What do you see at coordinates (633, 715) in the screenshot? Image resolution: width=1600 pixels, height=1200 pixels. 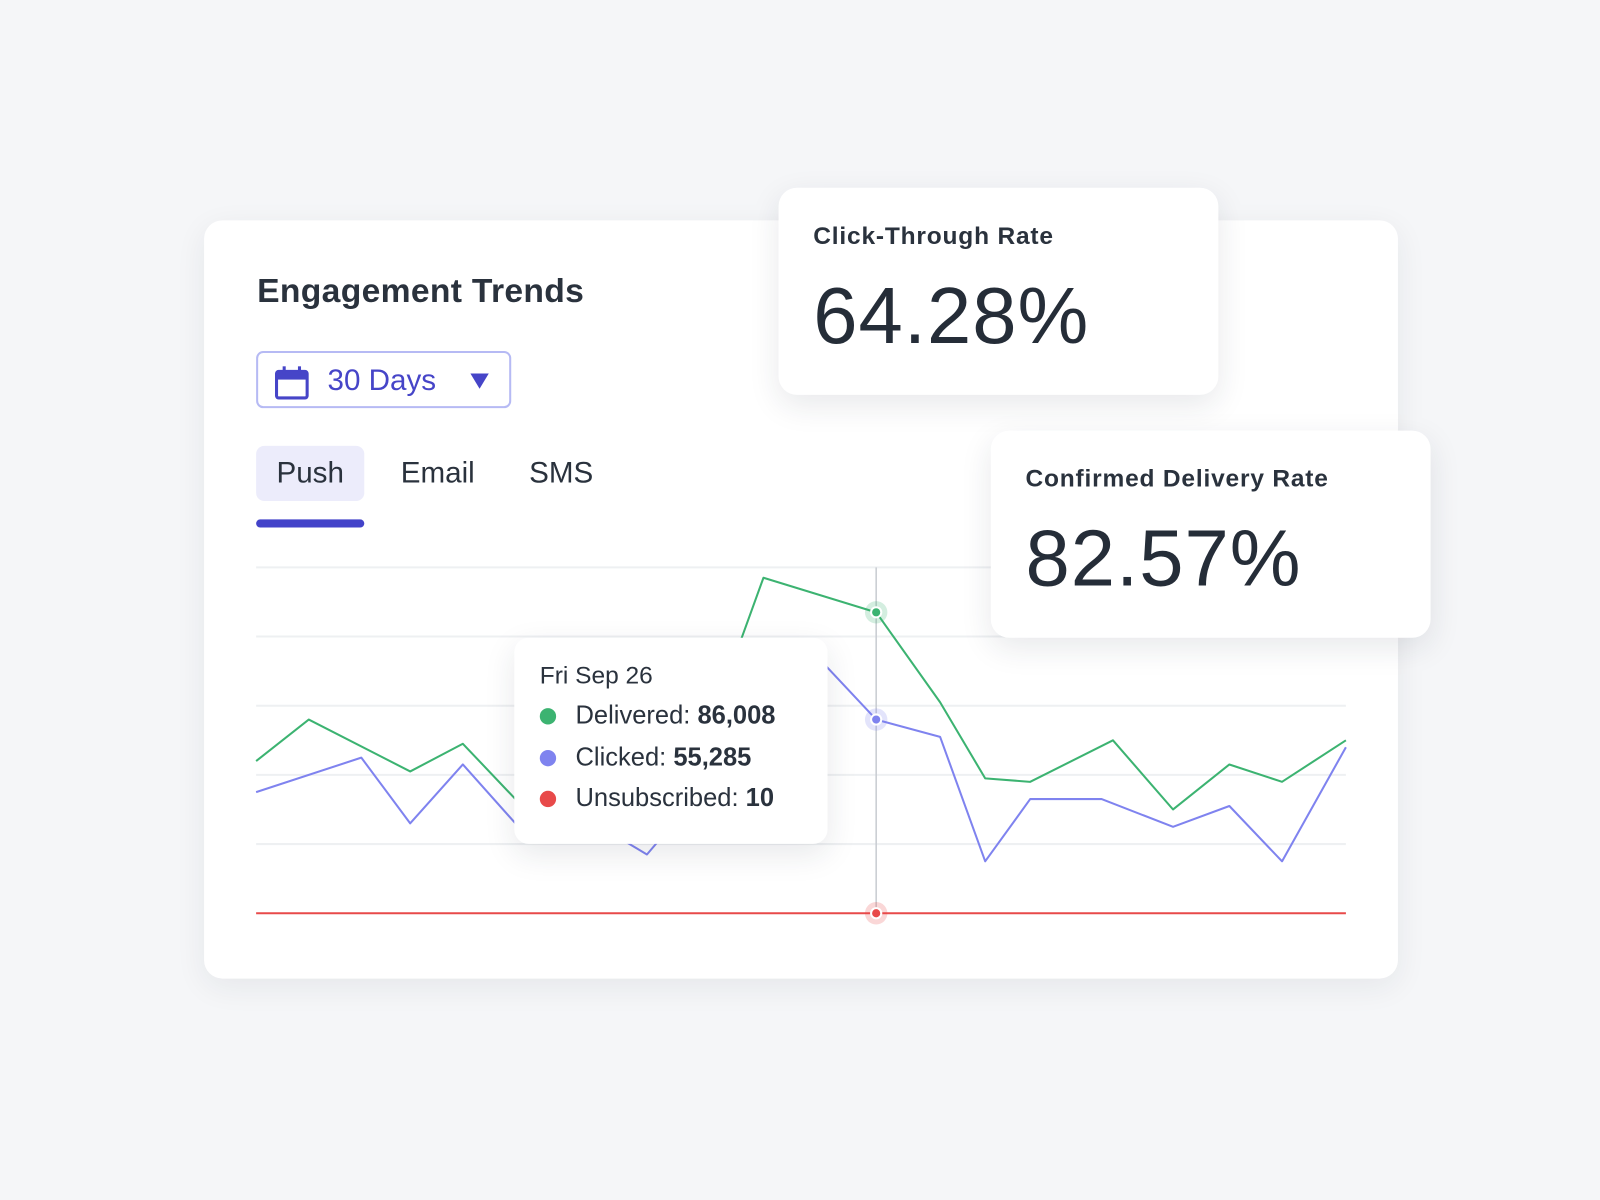 I see `tooltip-label: Delivered:` at bounding box center [633, 715].